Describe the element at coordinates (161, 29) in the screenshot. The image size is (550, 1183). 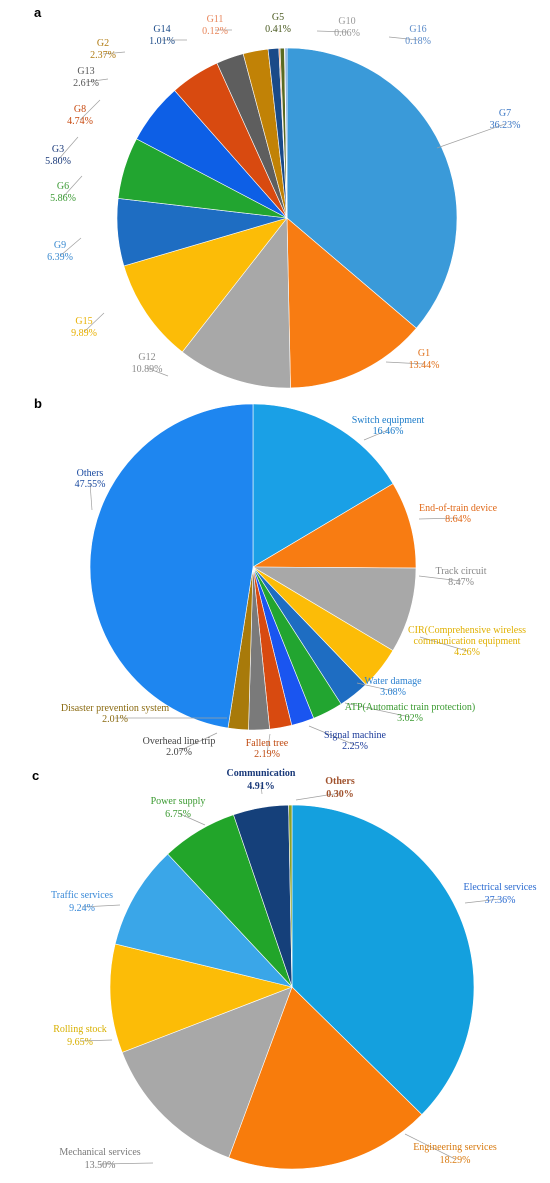
I see `slice-label-g14: G14` at that location.